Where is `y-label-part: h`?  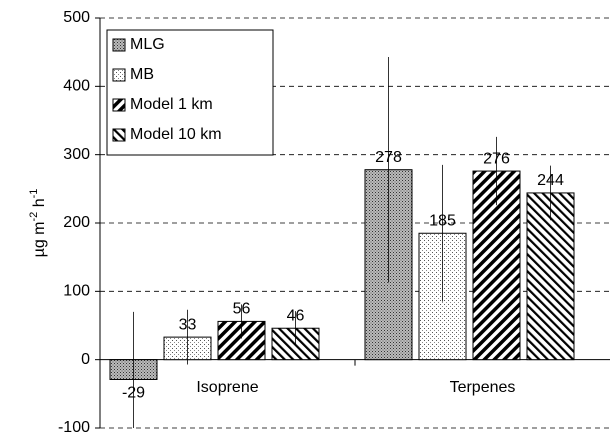
y-label-part: h is located at coordinates (39, 204).